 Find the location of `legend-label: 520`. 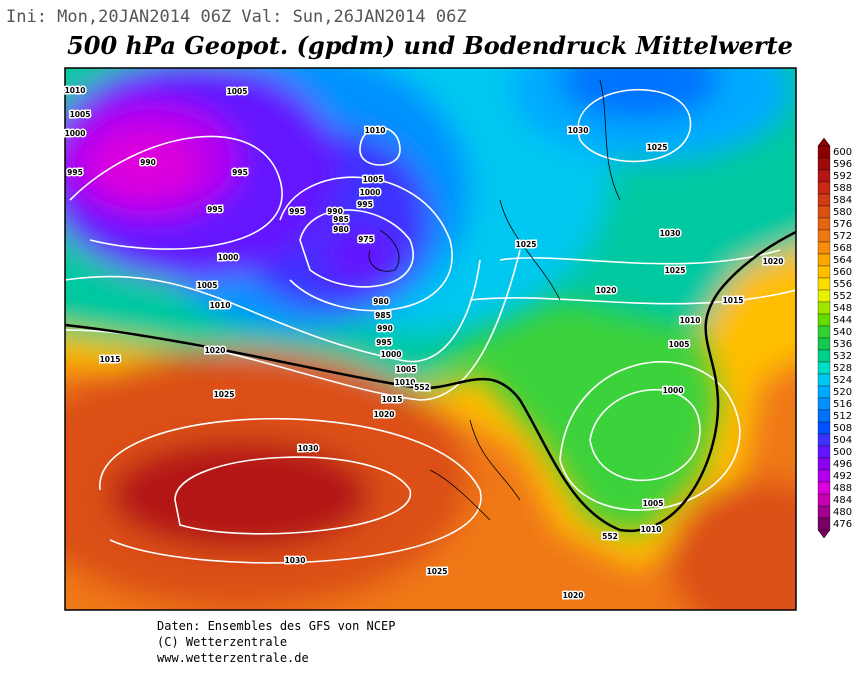

legend-label: 520 is located at coordinates (842, 392).